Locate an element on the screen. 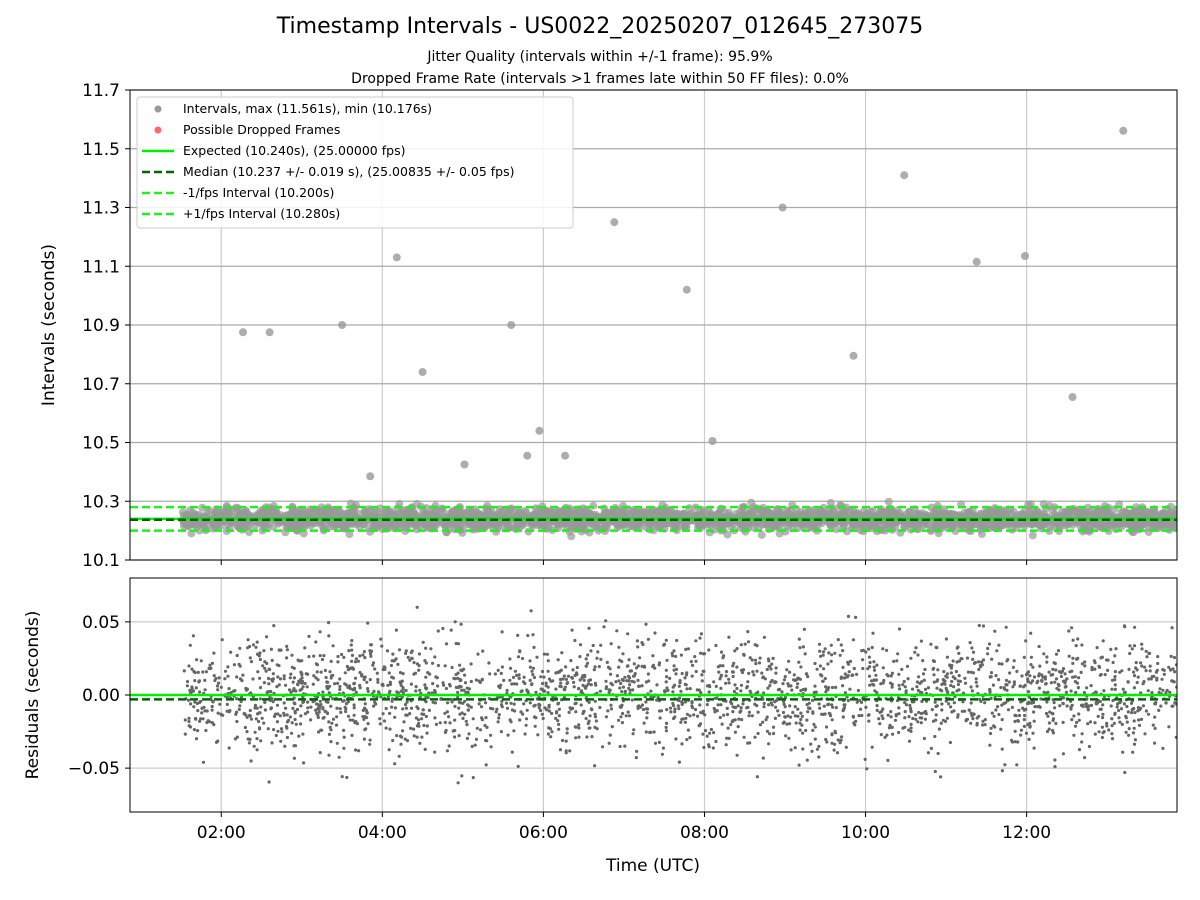 The image size is (1200, 900). intervals-y-tick-label: 10.5 is located at coordinates (101, 444).